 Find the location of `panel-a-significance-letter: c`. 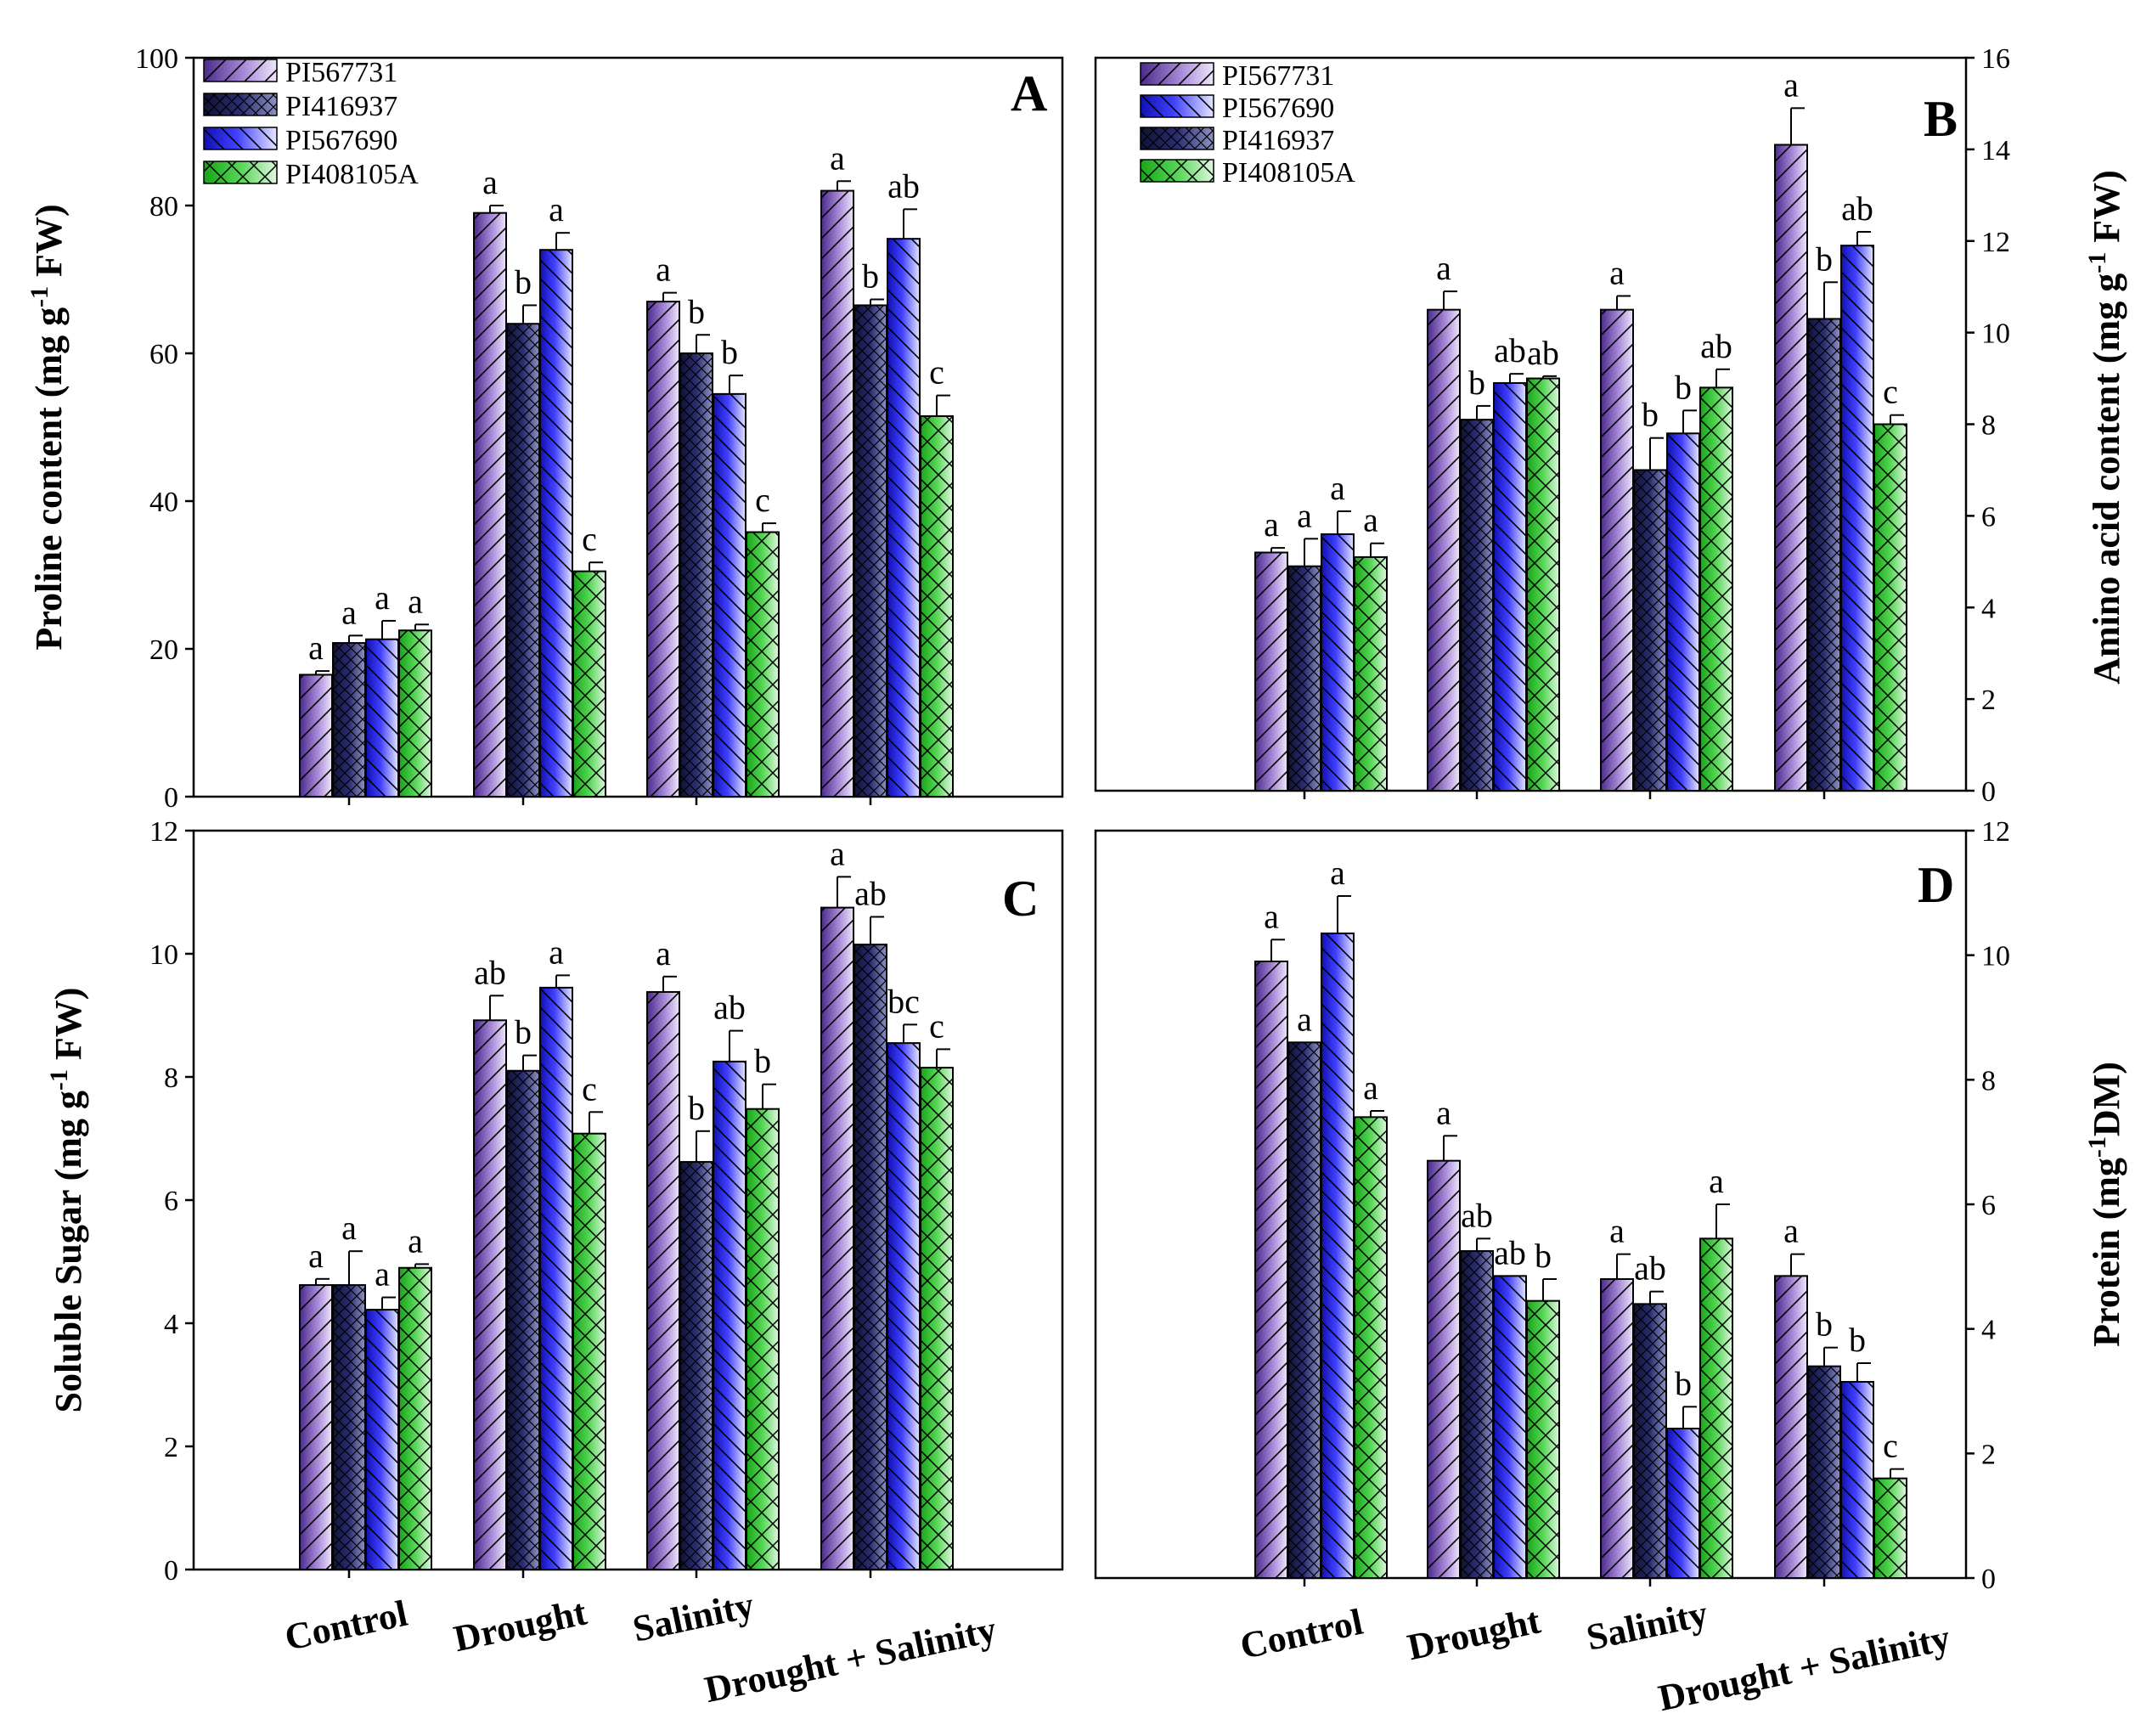

panel-a-significance-letter: c is located at coordinates (762, 500).